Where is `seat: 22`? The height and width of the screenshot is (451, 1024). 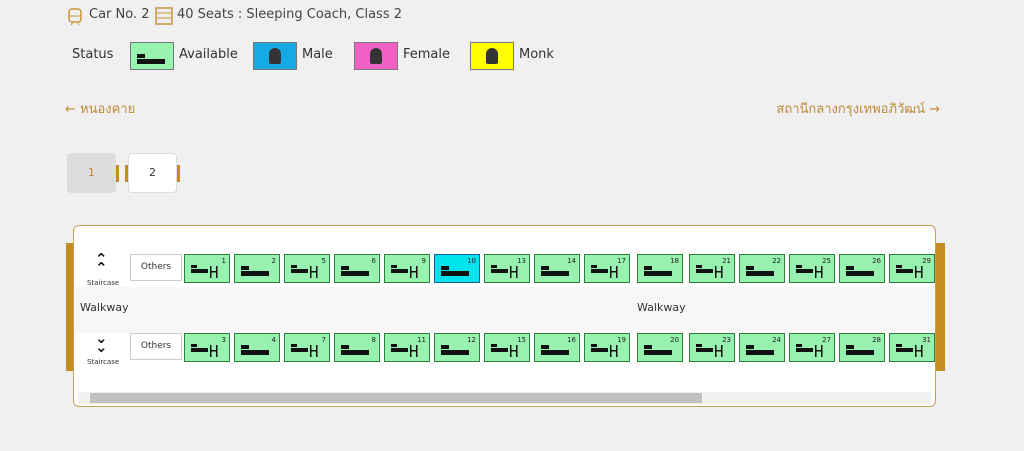 seat: 22 is located at coordinates (762, 268).